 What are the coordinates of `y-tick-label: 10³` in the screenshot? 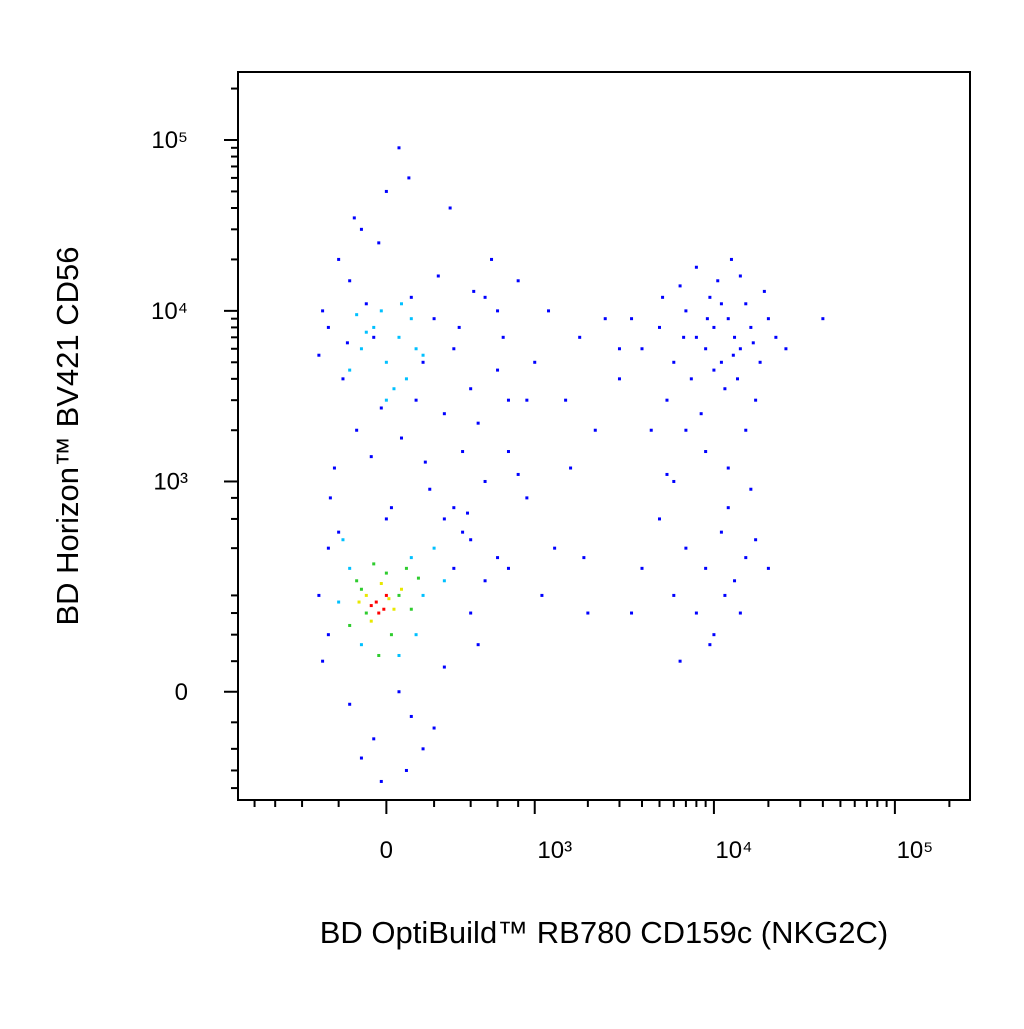 It's located at (170, 481).